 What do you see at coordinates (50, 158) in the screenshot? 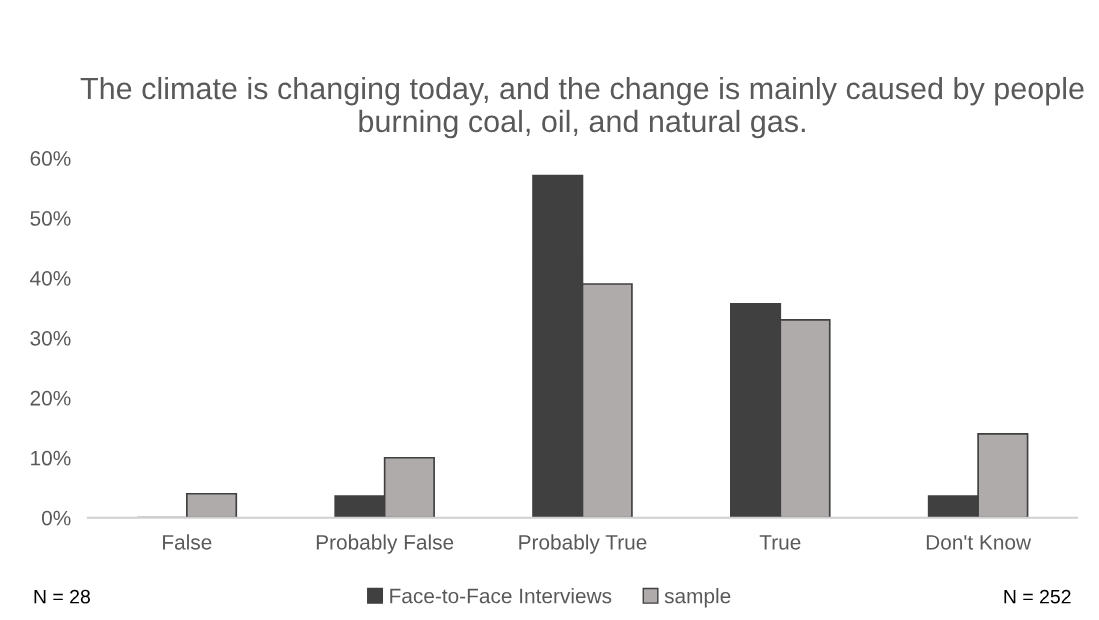
I see `y-tick-label: 60%` at bounding box center [50, 158].